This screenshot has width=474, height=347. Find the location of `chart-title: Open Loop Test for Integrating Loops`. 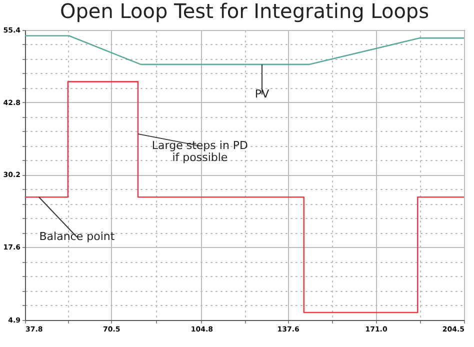

chart-title: Open Loop Test for Integrating Loops is located at coordinates (245, 11).